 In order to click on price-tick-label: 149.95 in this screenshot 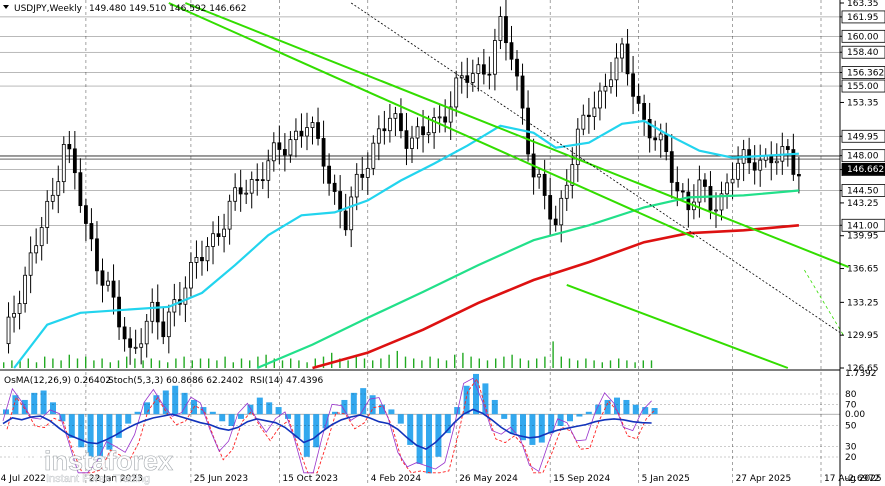, I will do `click(863, 137)`.